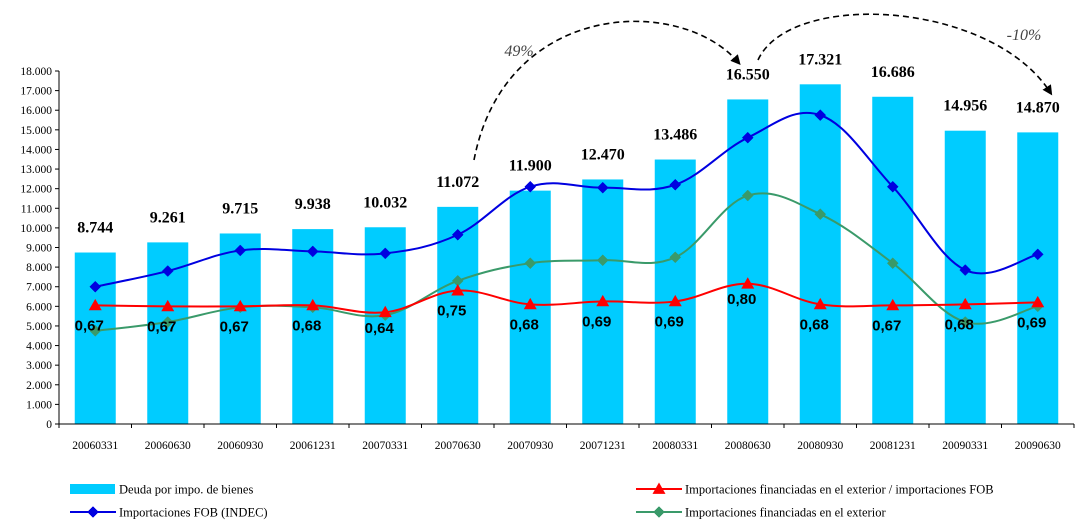 The height and width of the screenshot is (522, 1080). Describe the element at coordinates (92, 489) in the screenshot. I see `legend-swatch-bar` at that location.